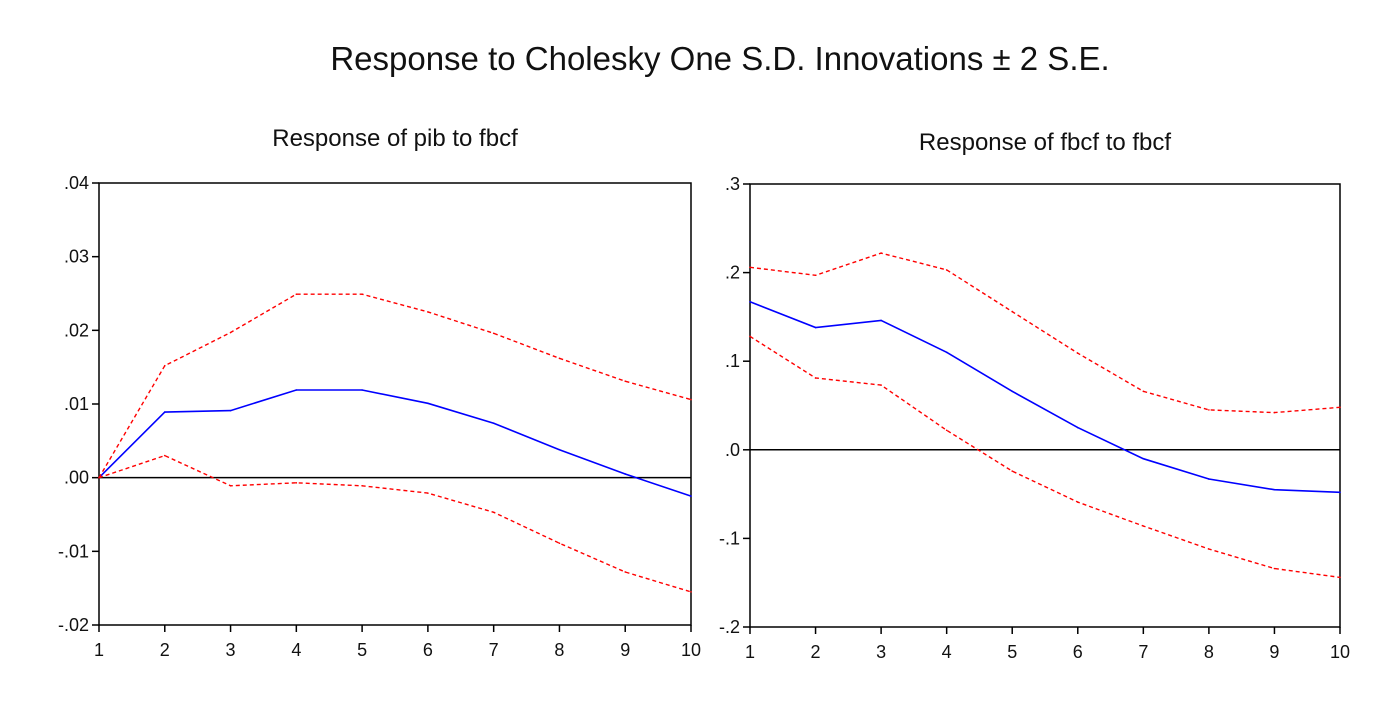  Describe the element at coordinates (1045, 142) in the screenshot. I see `panel-title: Response of fbcf to fbcf` at that location.